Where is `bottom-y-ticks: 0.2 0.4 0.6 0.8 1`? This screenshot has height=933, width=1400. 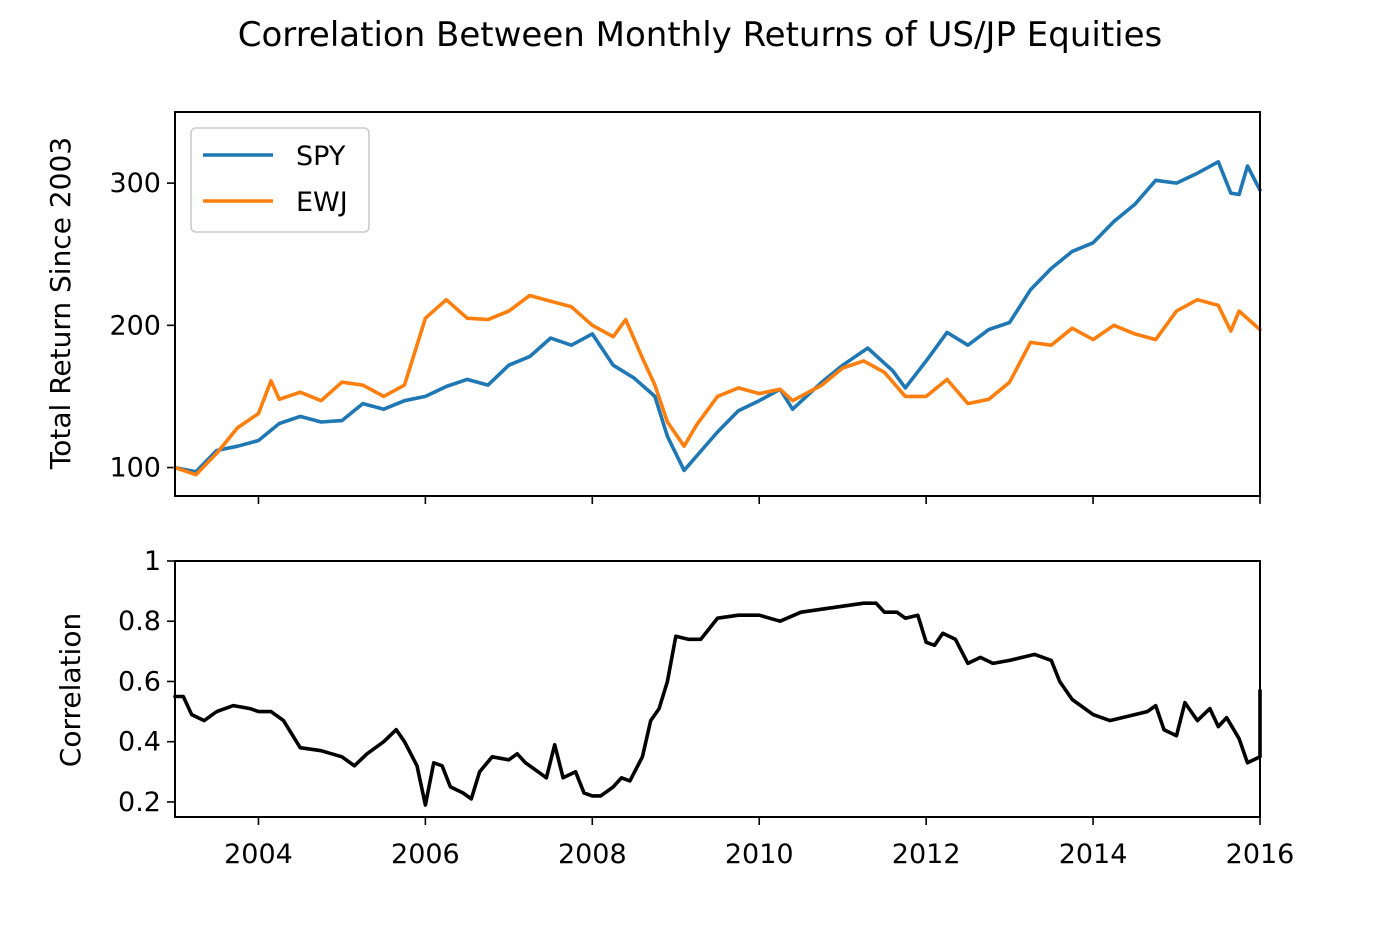 bottom-y-ticks: 0.2 0.4 0.6 0.8 1 is located at coordinates (146, 682).